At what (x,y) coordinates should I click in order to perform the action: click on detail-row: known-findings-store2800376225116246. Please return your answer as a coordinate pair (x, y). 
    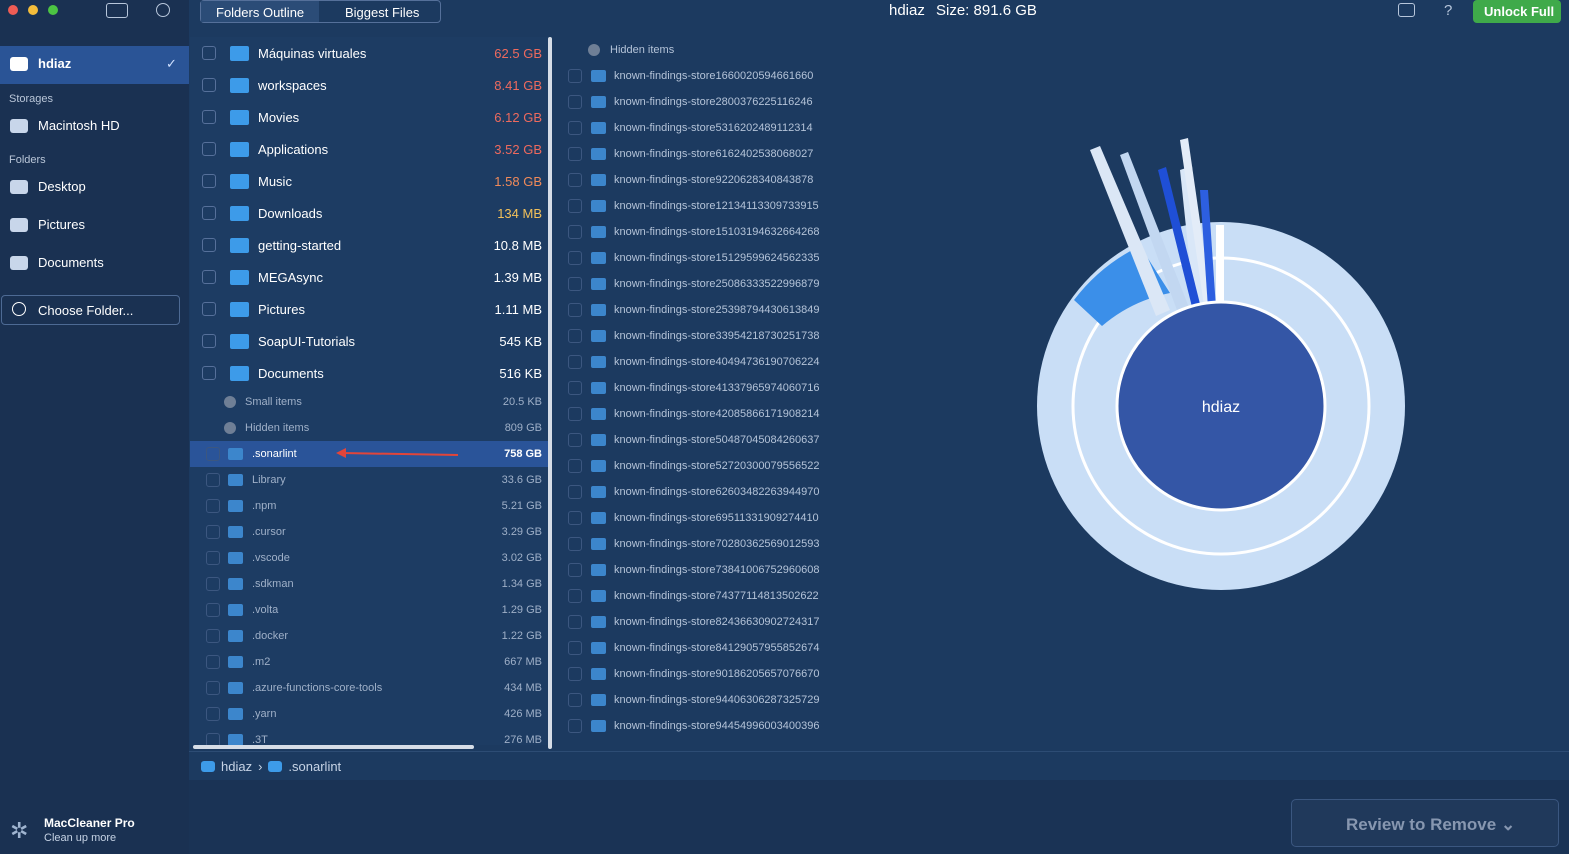
    Looking at the image, I should click on (720, 102).